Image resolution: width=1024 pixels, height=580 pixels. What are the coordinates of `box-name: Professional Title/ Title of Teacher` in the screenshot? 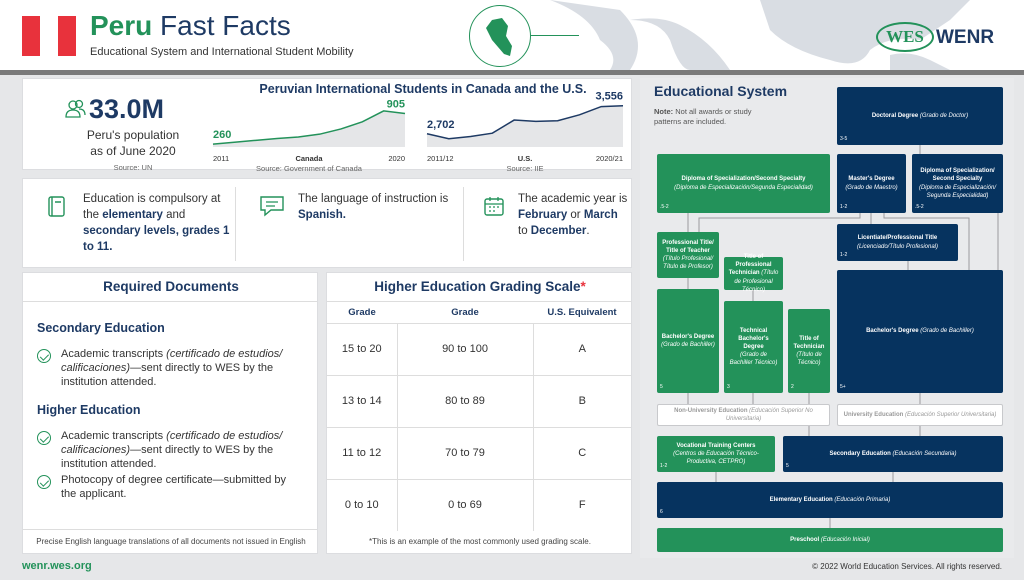 It's located at (688, 246).